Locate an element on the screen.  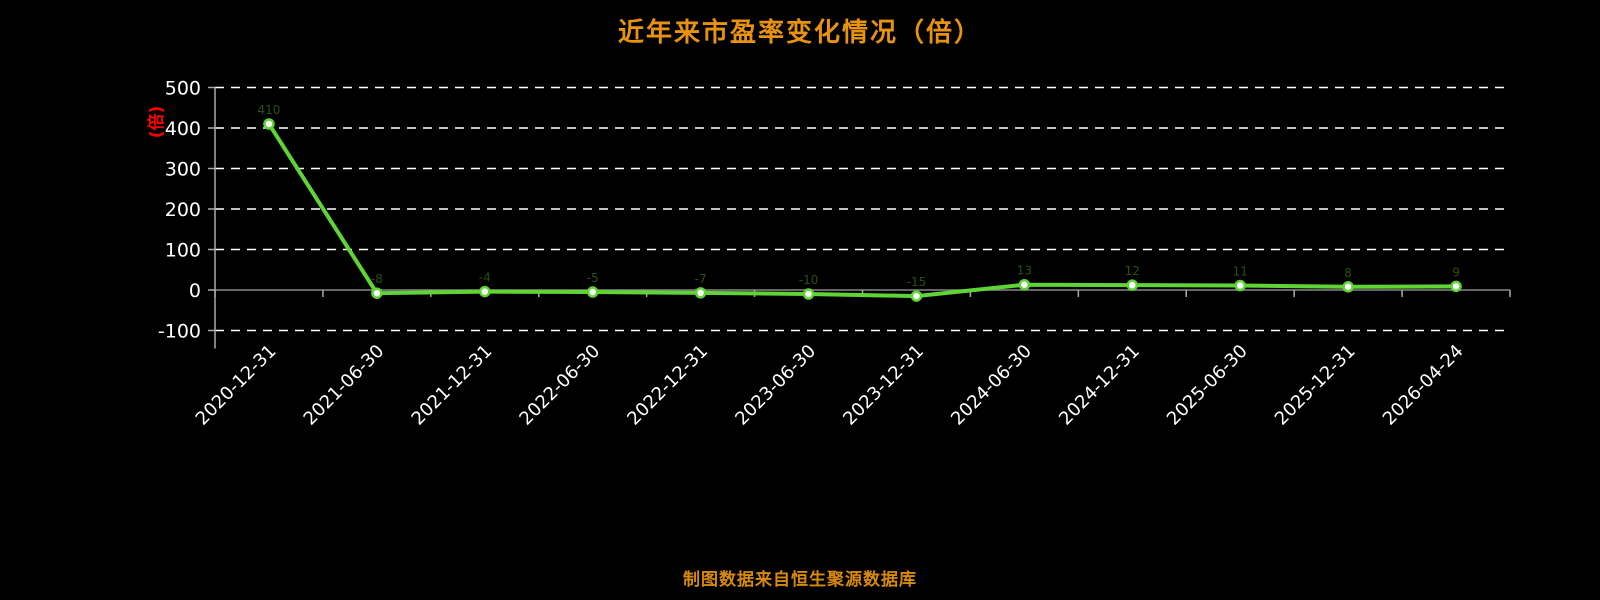
x-tick-label: 2024-06-30 is located at coordinates (991, 385).